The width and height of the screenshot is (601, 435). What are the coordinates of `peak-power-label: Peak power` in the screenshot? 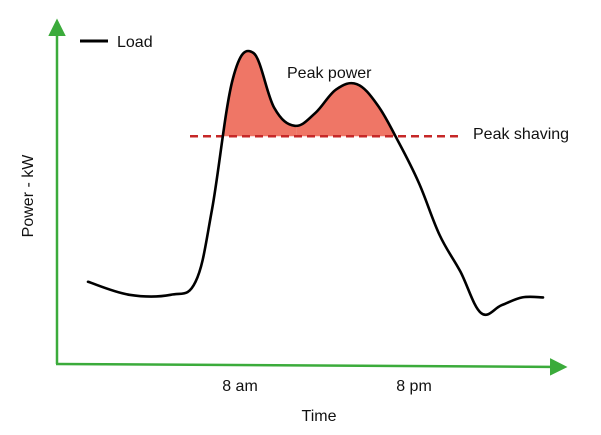 It's located at (329, 73).